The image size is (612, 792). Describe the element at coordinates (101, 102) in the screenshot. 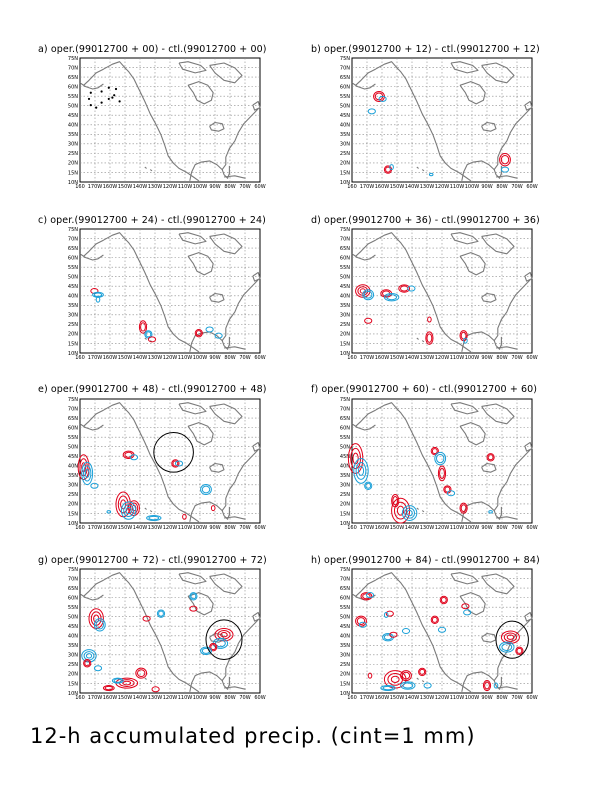

I see `initial-analysis-dot` at that location.